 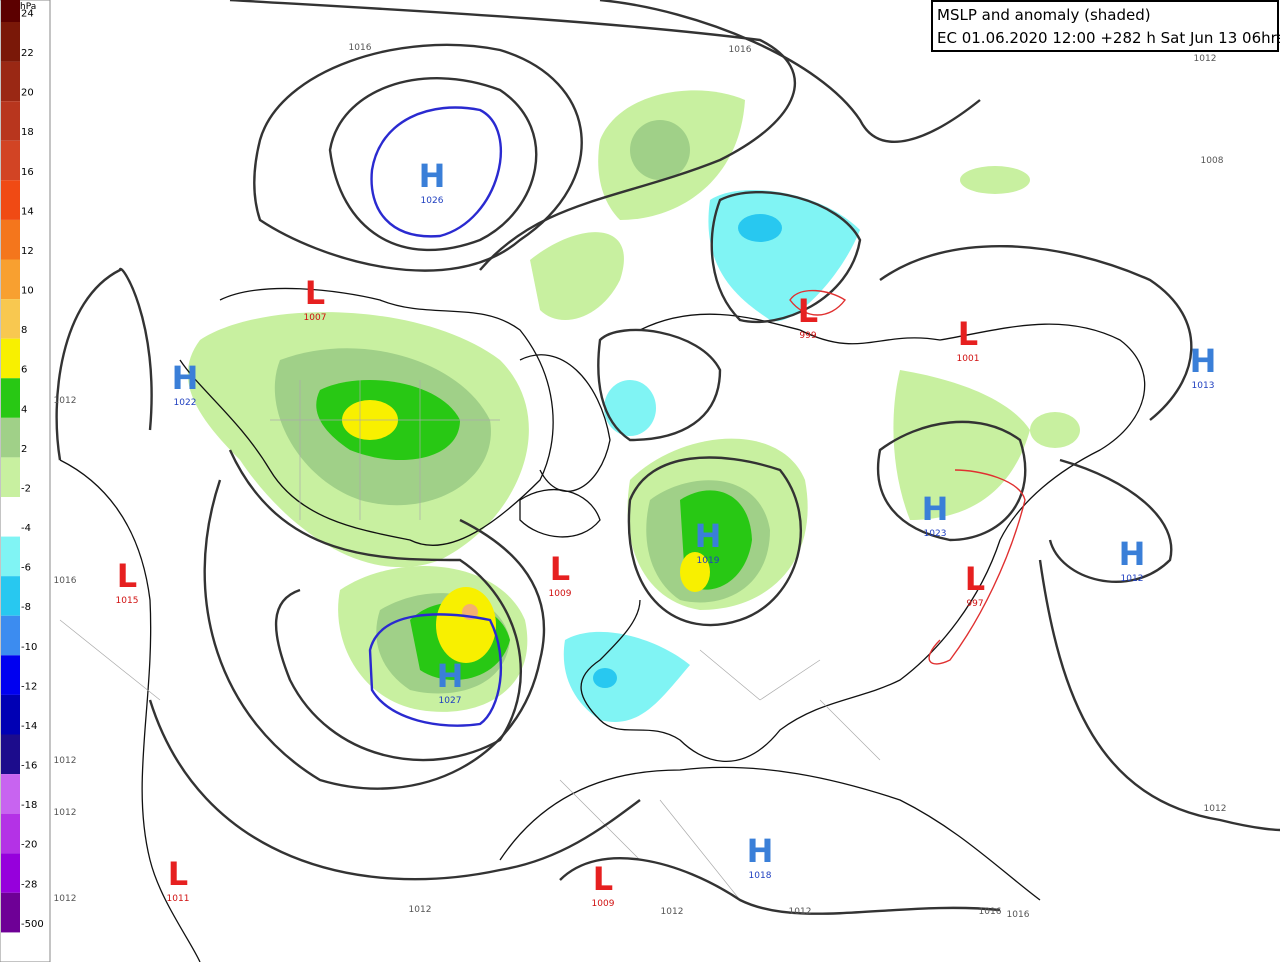 What do you see at coordinates (27, 172) in the screenshot?
I see `legend-label: 16` at bounding box center [27, 172].